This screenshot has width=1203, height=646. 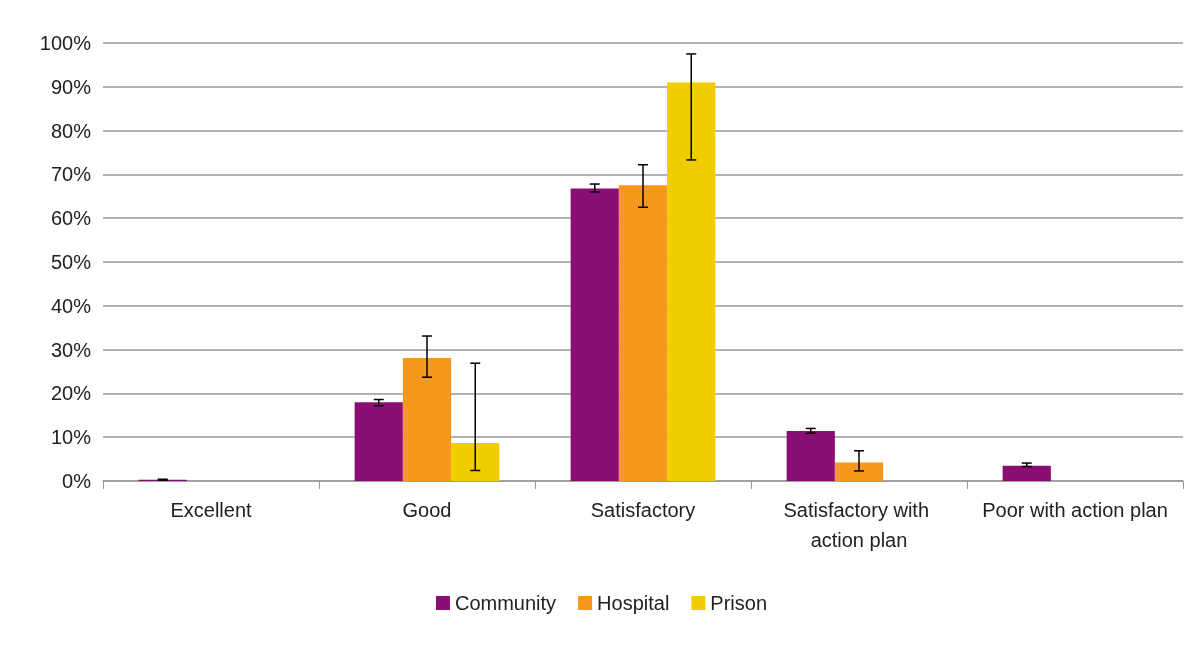 What do you see at coordinates (71, 305) in the screenshot?
I see `y-tick-label: 40%` at bounding box center [71, 305].